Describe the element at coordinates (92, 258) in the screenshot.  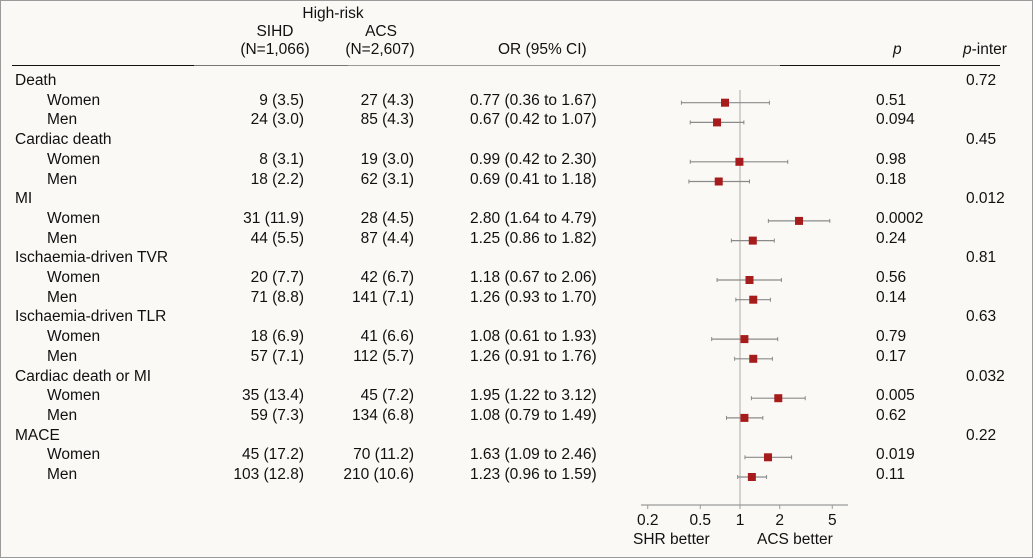
I see `group-label: Ischaemia-driven TVR` at that location.